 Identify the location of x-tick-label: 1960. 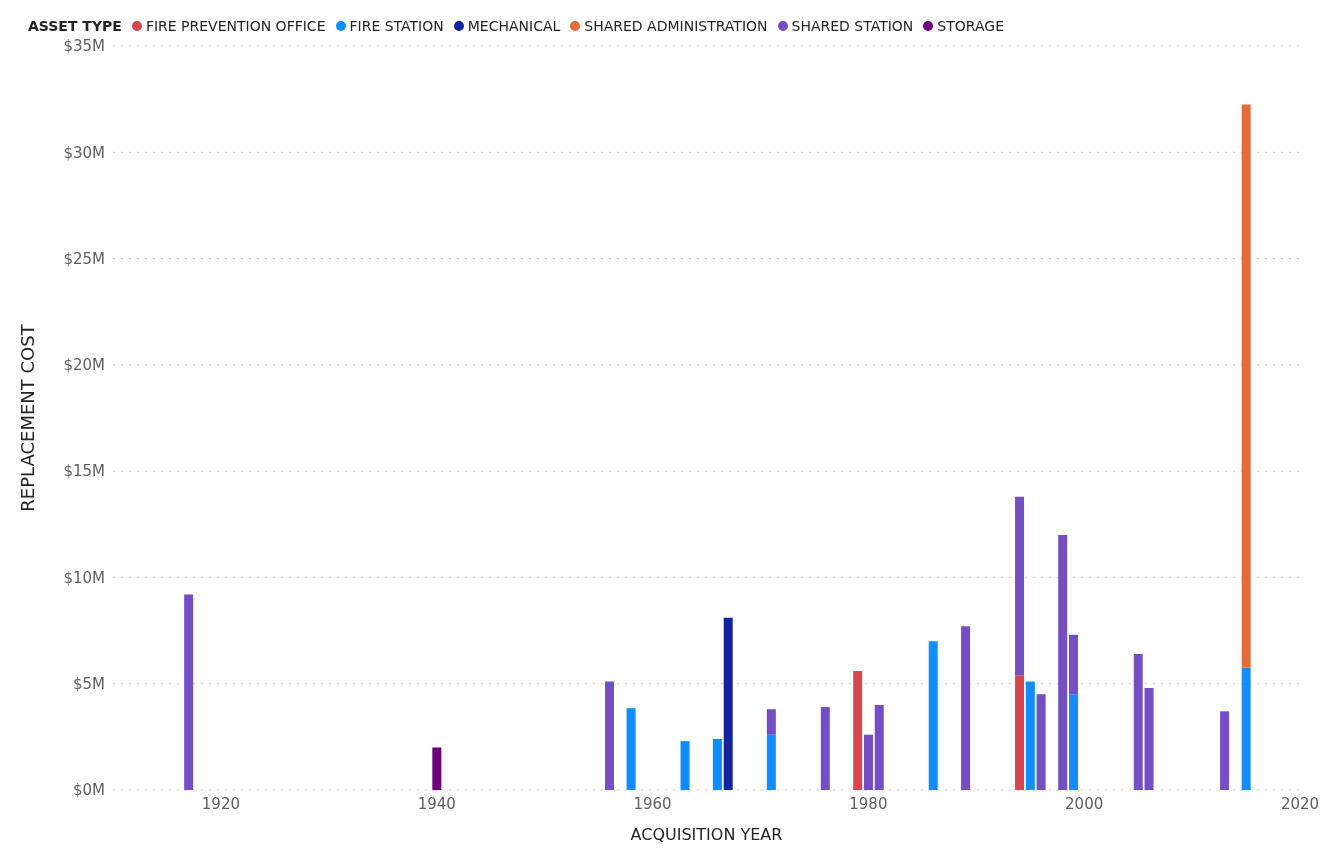
(652, 803).